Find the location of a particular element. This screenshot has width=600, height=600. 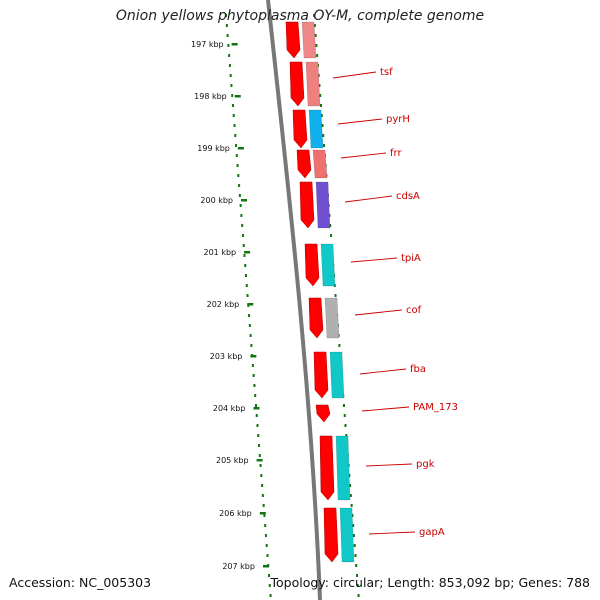

scale-tick-label: 207 kbp is located at coordinates (238, 566).